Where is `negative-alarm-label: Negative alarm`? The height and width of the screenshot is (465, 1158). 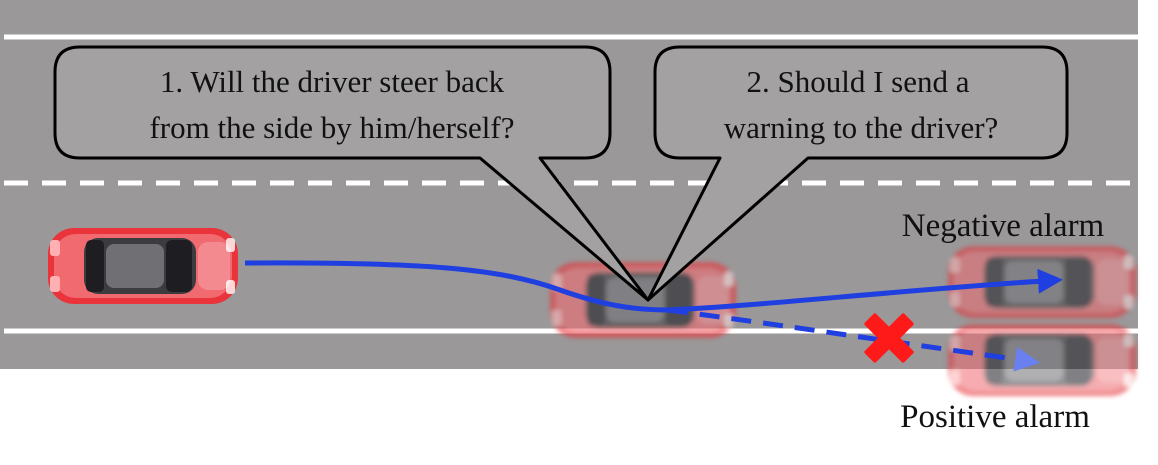
negative-alarm-label: Negative alarm is located at coordinates (1003, 226).